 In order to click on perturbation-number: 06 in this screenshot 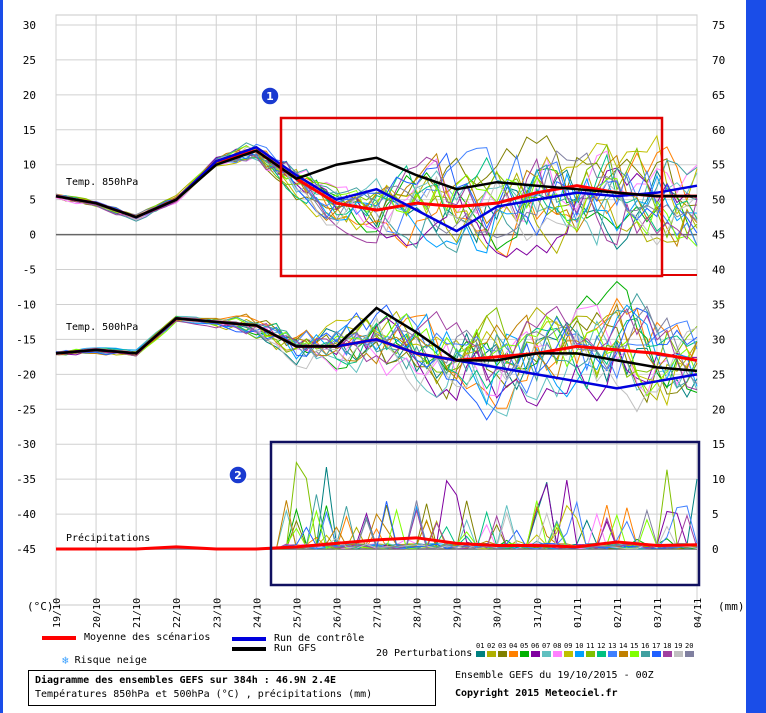, I will do `click(535, 646)`.